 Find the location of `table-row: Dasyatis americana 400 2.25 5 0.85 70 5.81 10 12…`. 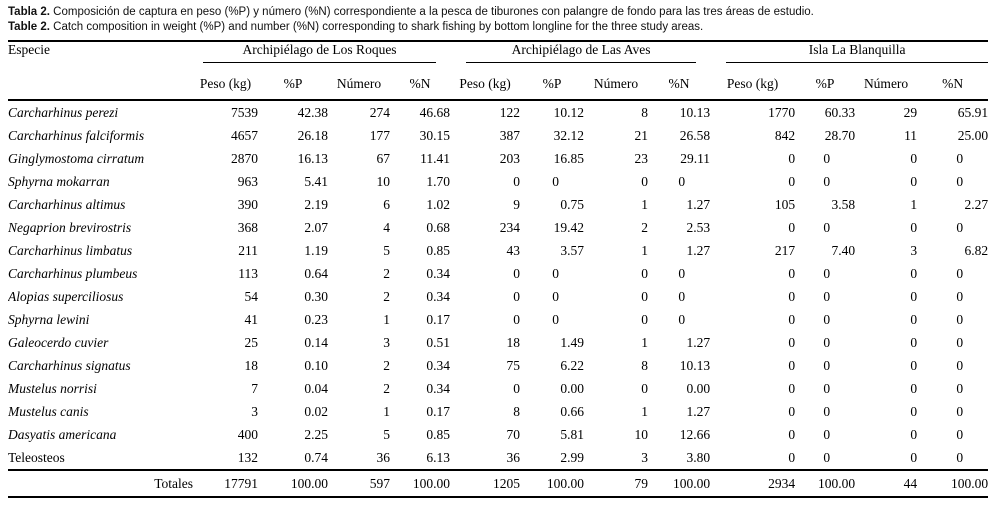

table-row: Dasyatis americana 400 2.25 5 0.85 70 5.81 10 12… is located at coordinates (498, 434).